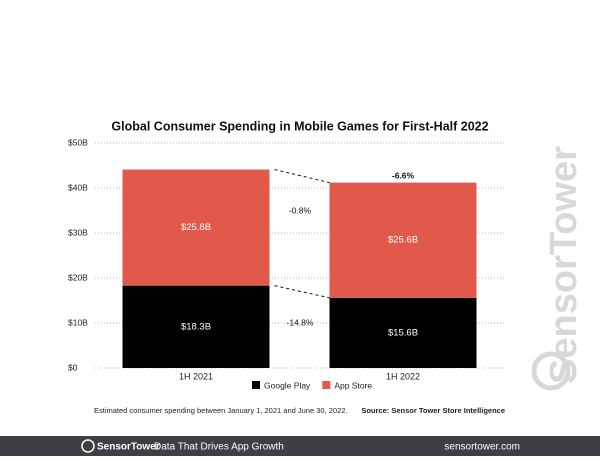  What do you see at coordinates (564, 265) in the screenshot?
I see `watermark: SensorTower` at bounding box center [564, 265].